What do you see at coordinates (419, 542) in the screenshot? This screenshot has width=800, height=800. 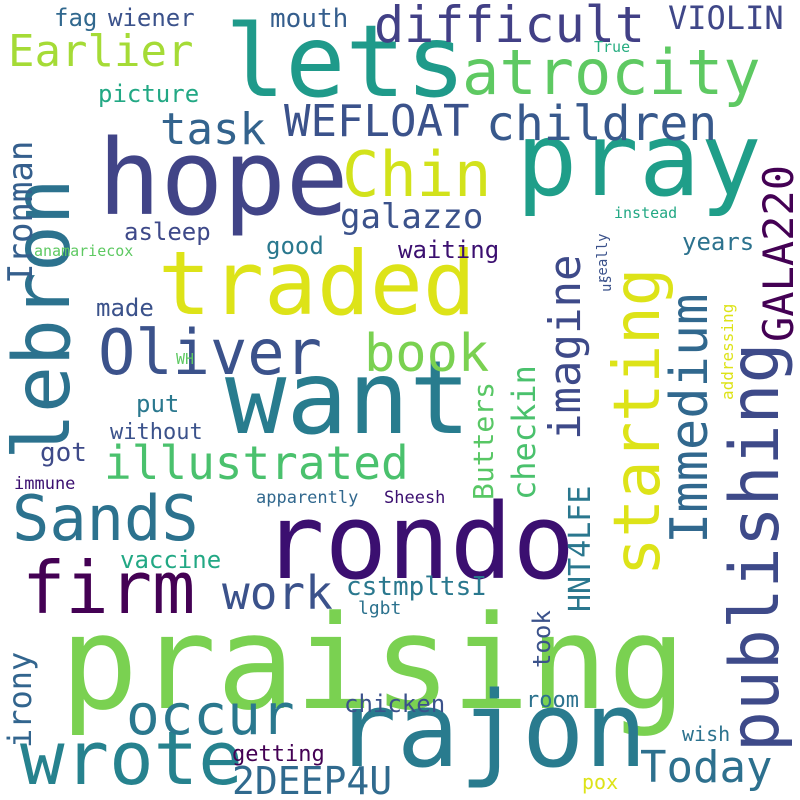 I see `word-rondo: rondo` at bounding box center [419, 542].